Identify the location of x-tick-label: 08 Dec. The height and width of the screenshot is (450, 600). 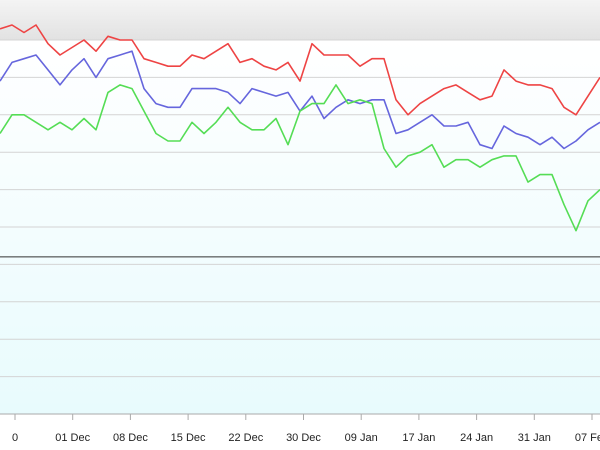
(130, 438).